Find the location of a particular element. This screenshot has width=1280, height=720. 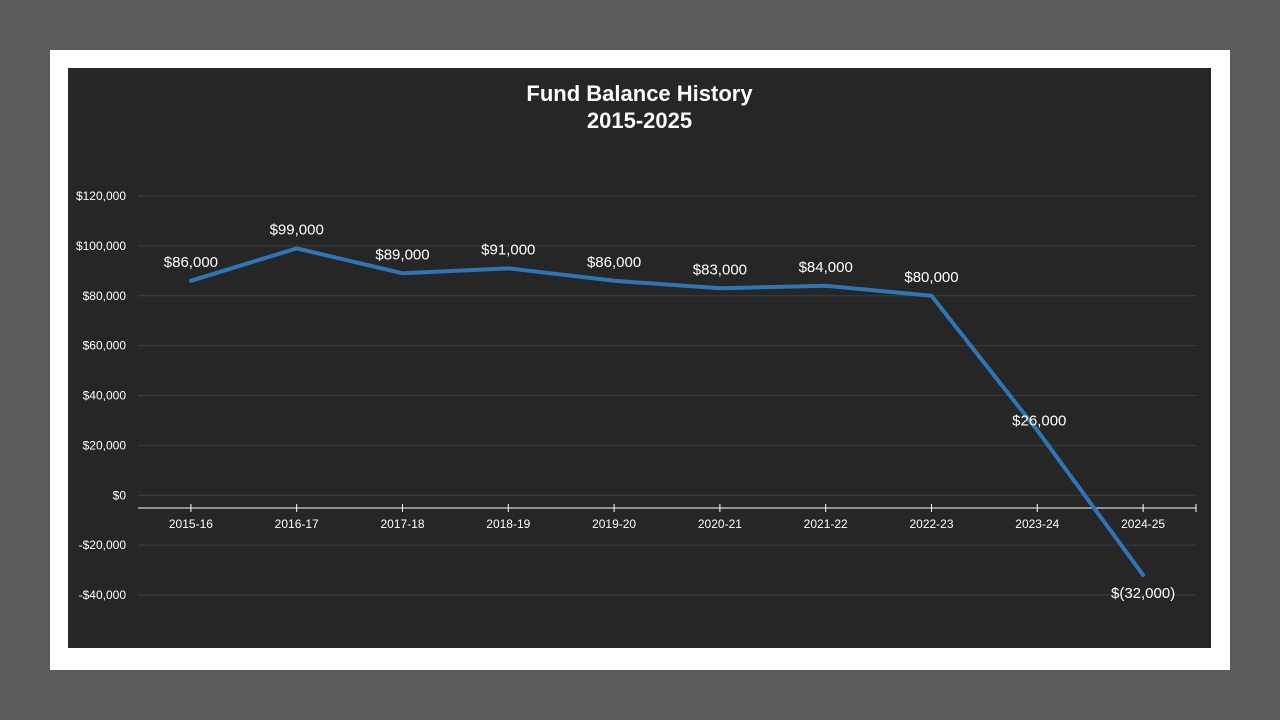

data-label: $80,000 is located at coordinates (931, 277).